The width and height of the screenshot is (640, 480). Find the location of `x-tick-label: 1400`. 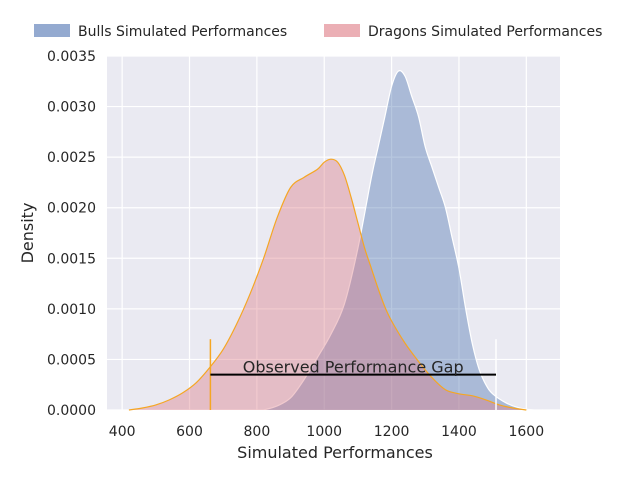

x-tick-label: 1400 is located at coordinates (459, 432).